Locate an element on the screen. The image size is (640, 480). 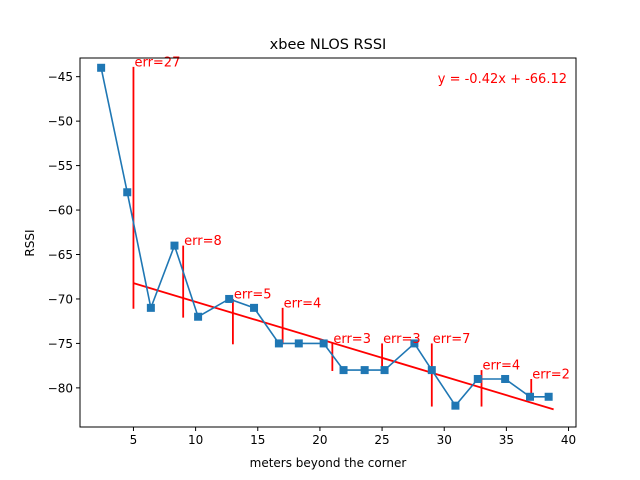
x-tick-label: 15 is located at coordinates (257, 440).